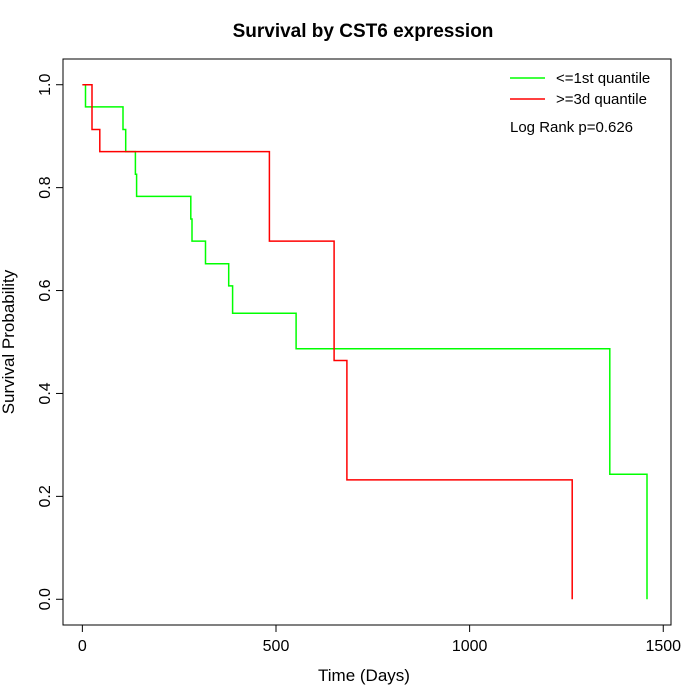 The width and height of the screenshot is (700, 700). Describe the element at coordinates (603, 78) in the screenshot. I see `legend-label: <=1st quantile` at that location.